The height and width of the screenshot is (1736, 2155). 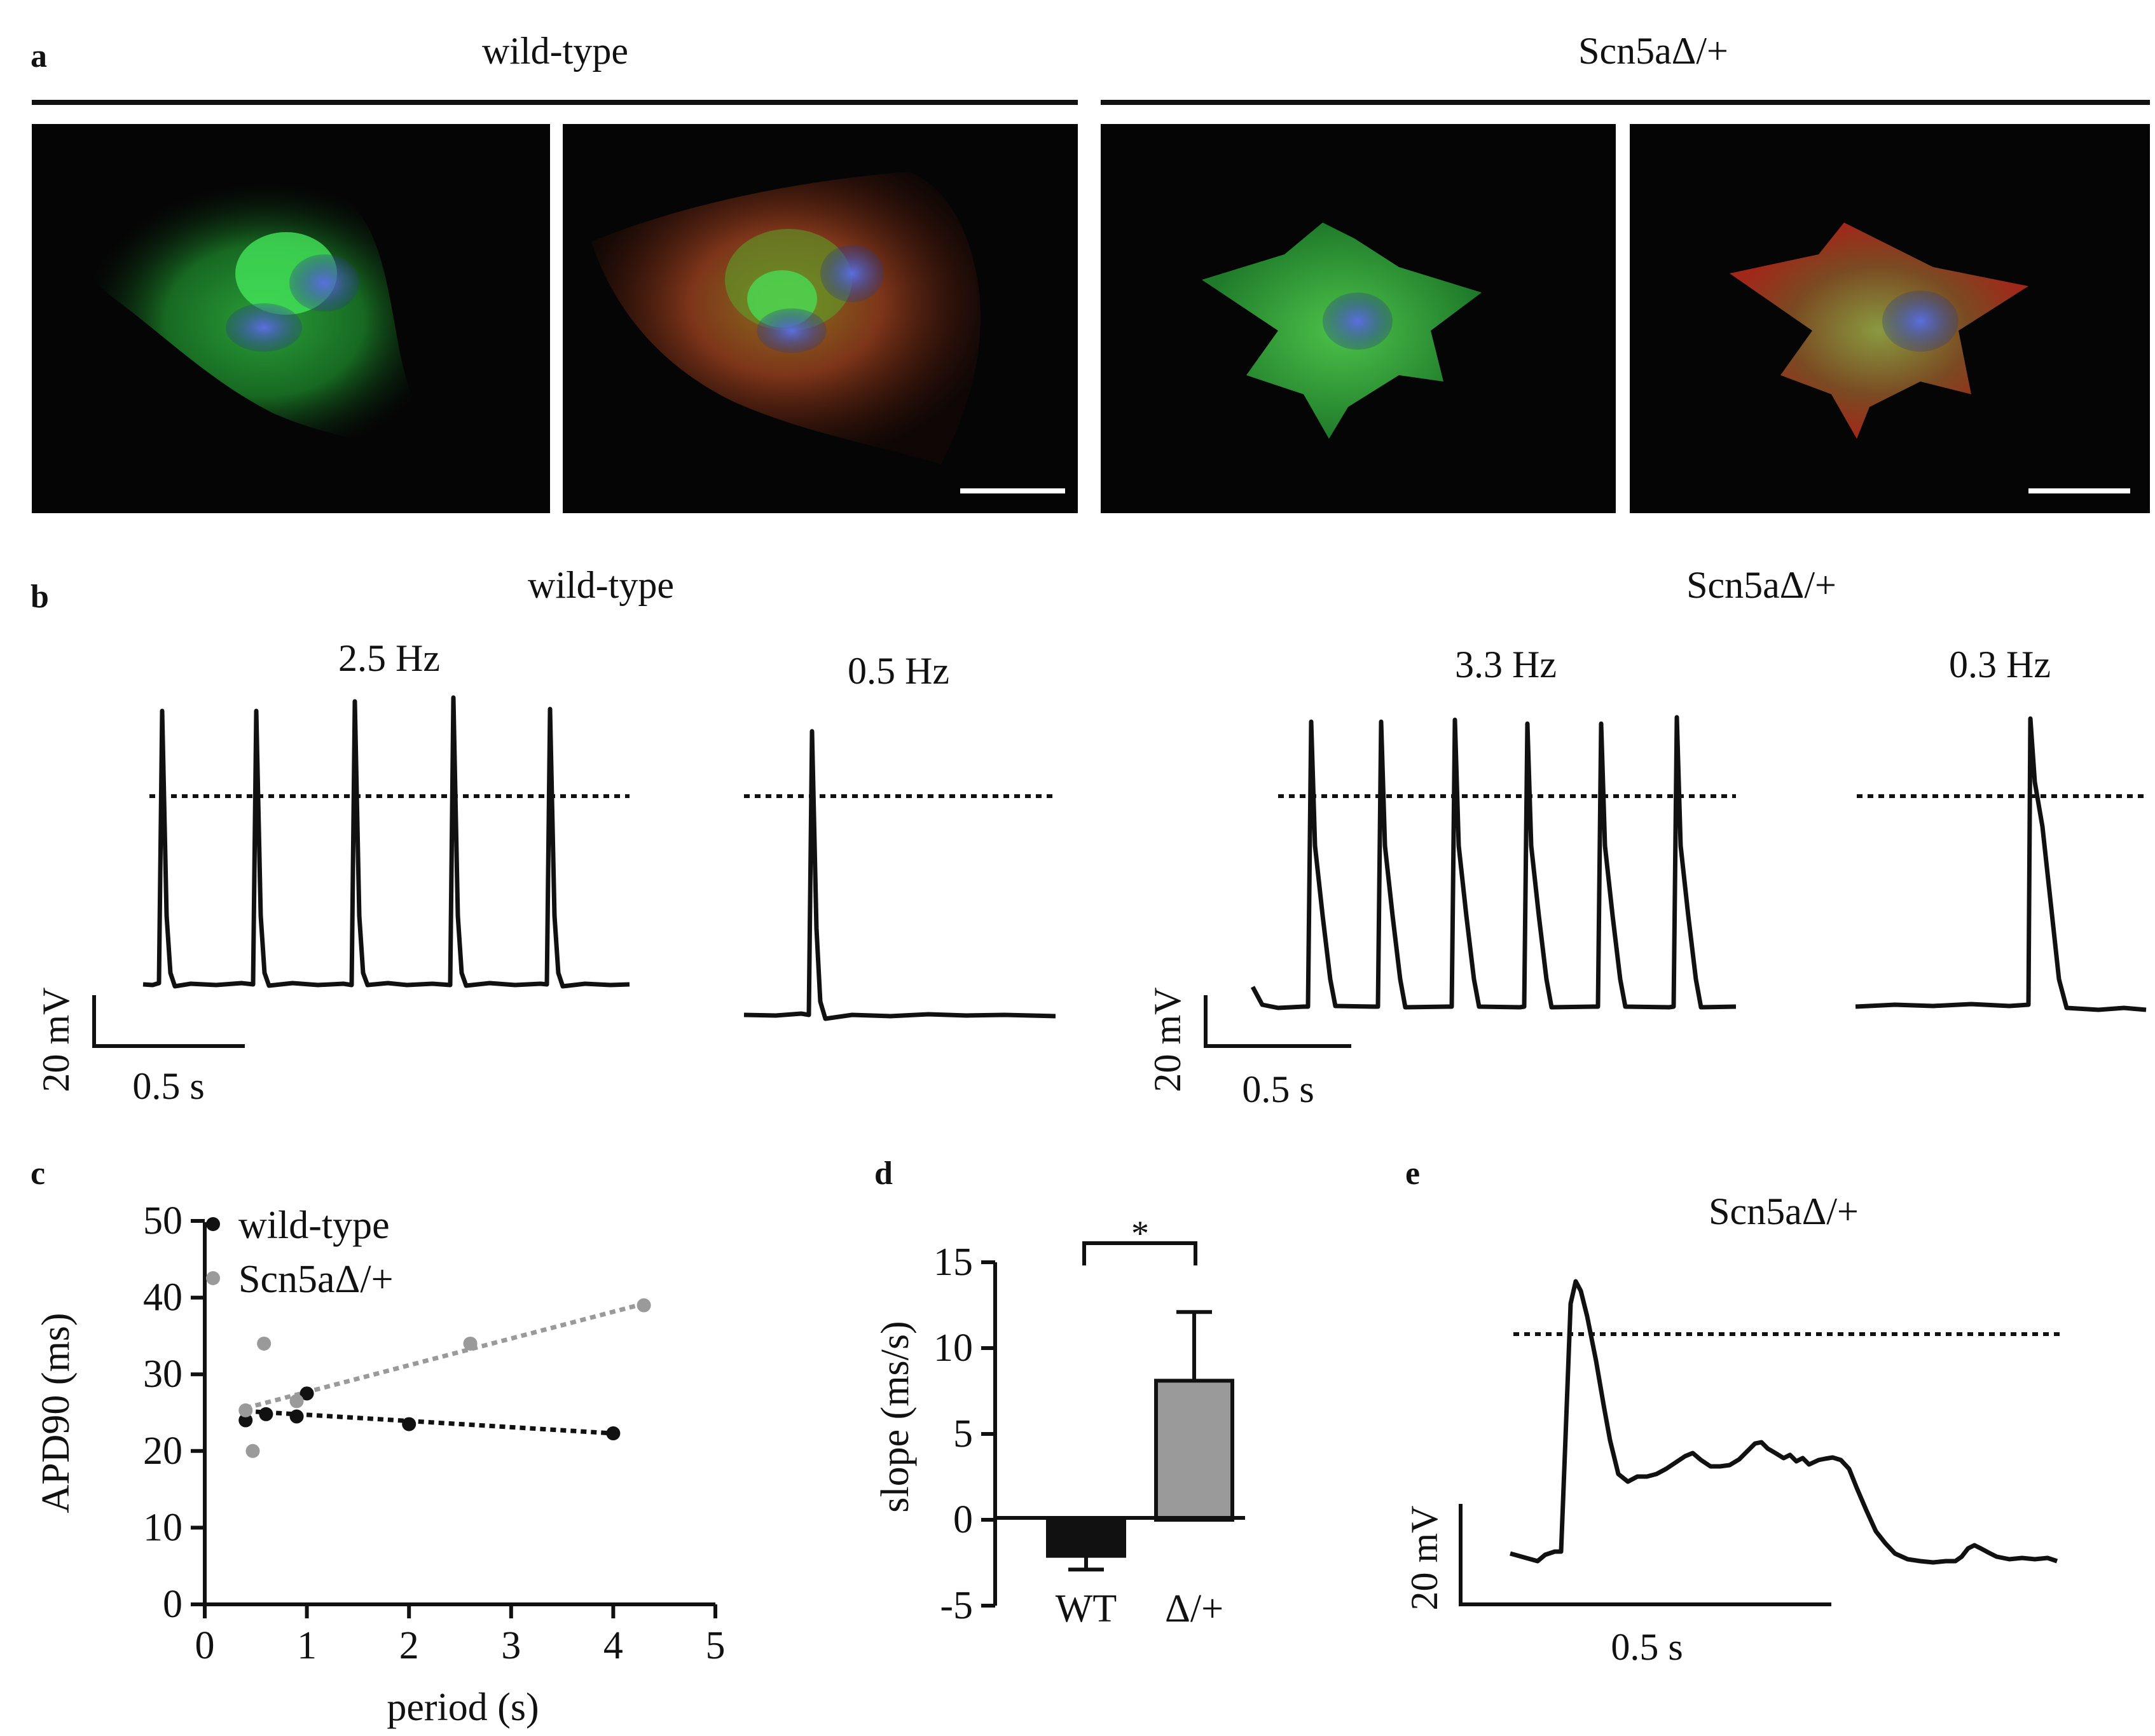 I want to click on scatter-trend-lines, so click(x=445, y=1368).